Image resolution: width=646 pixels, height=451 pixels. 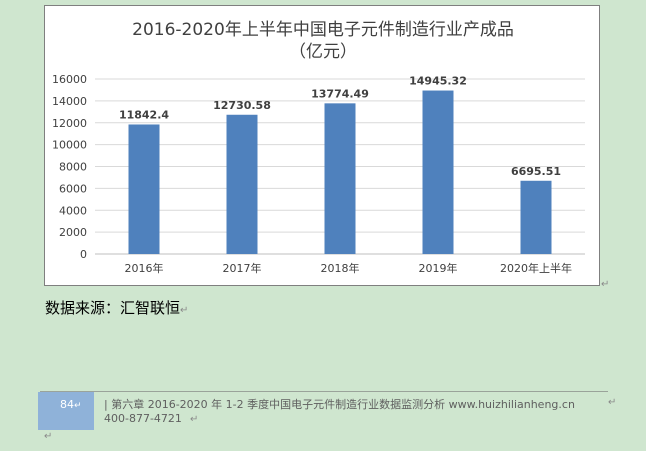 I want to click on category-label: 2017年, so click(x=242, y=268).